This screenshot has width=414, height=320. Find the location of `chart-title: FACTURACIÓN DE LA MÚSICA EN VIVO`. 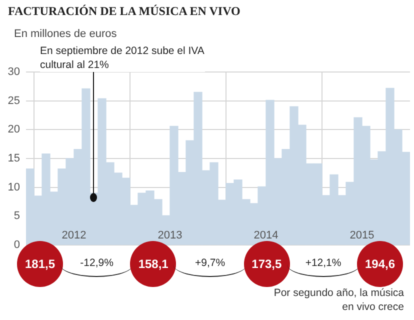

chart-title: FACTURACIÓN DE LA MÚSICA EN VIVO is located at coordinates (124, 11).